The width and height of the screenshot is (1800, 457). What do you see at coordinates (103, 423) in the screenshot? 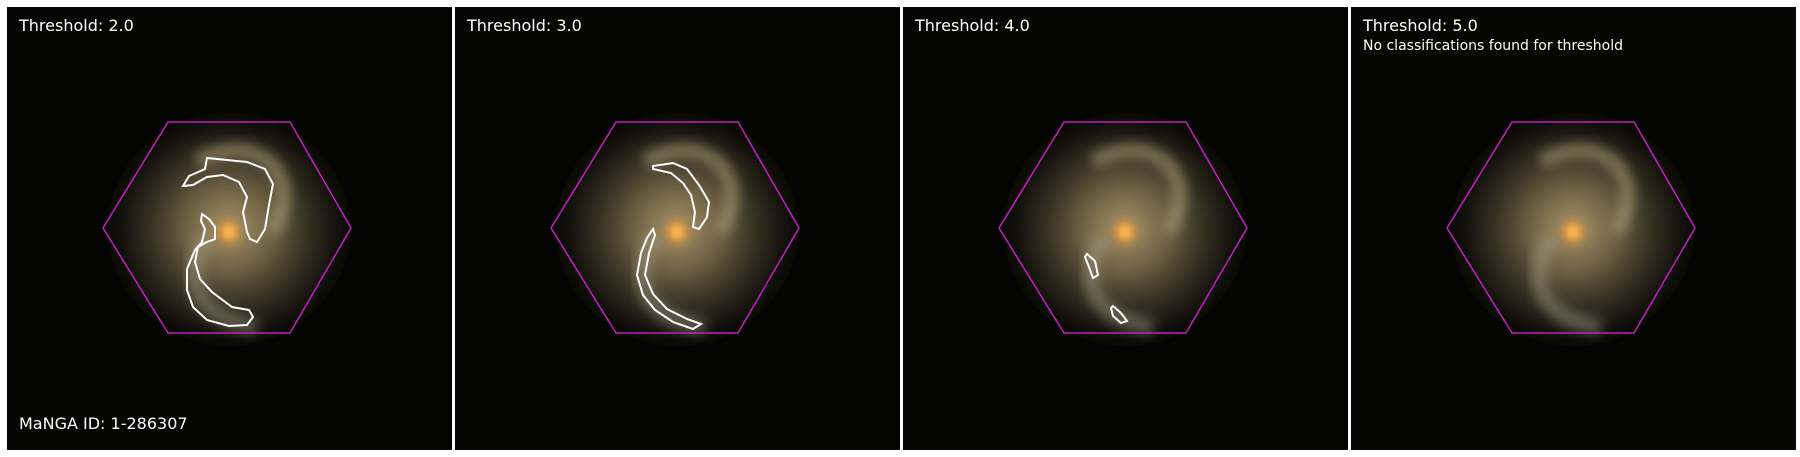
I see `manga-id-label: MaNGA ID: 1-286307` at bounding box center [103, 423].